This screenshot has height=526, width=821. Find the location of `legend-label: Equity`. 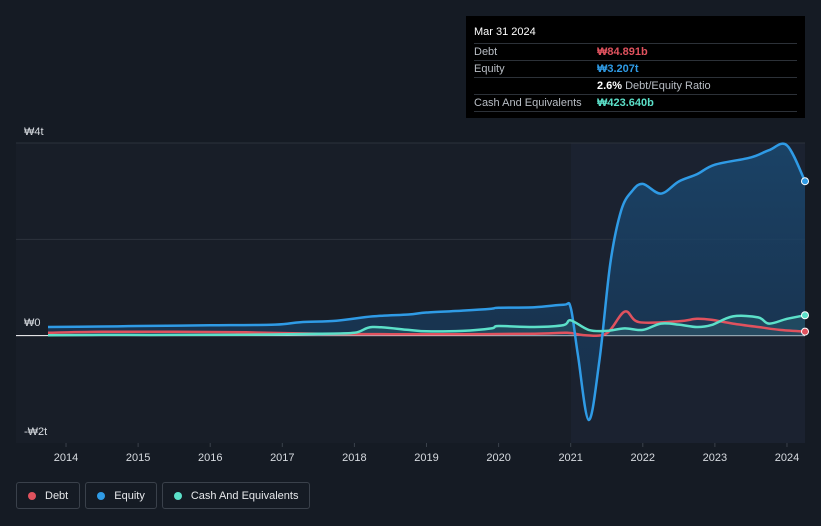

legend-label: Equity is located at coordinates (129, 495).